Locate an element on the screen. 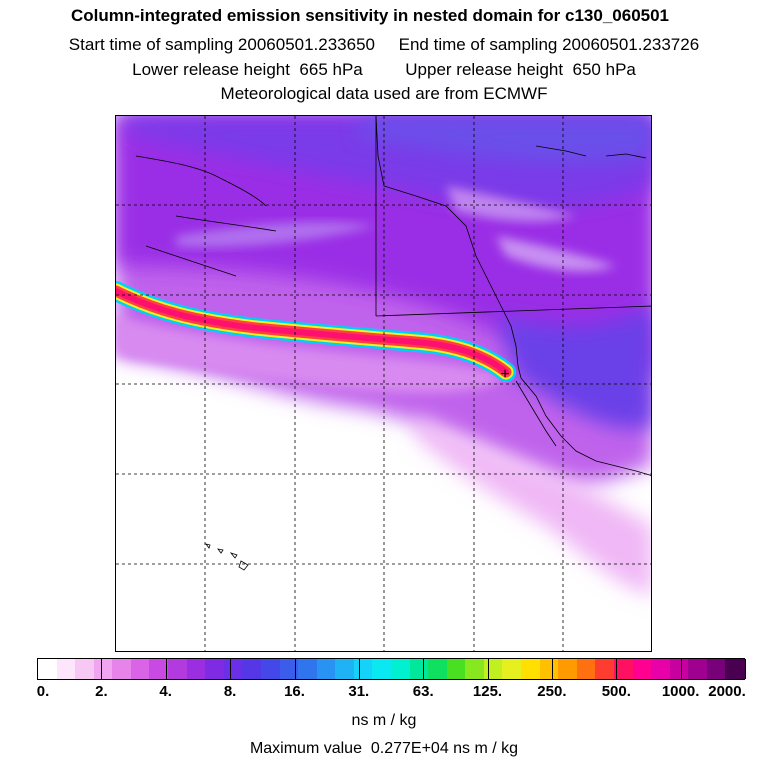 This screenshot has width=768, height=768. colorbar-tick-label: 16. is located at coordinates (294, 691).